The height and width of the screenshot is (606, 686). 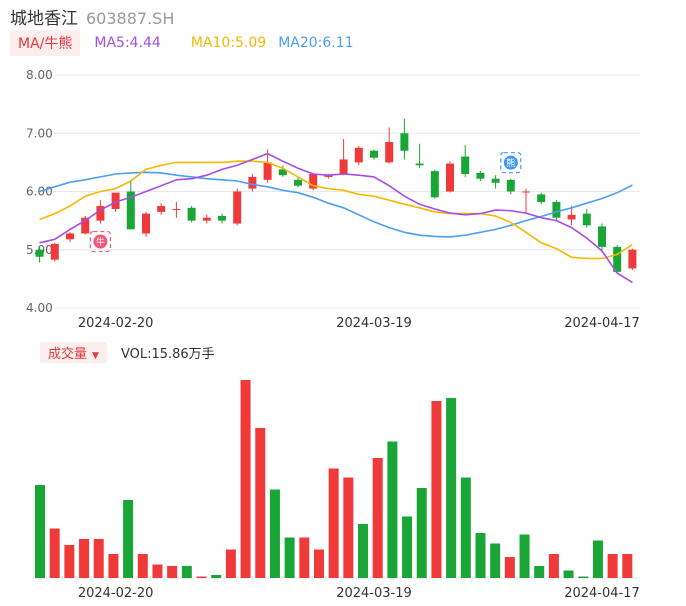 I want to click on ma-toggle-button: MA/牛熊, so click(x=45, y=43).